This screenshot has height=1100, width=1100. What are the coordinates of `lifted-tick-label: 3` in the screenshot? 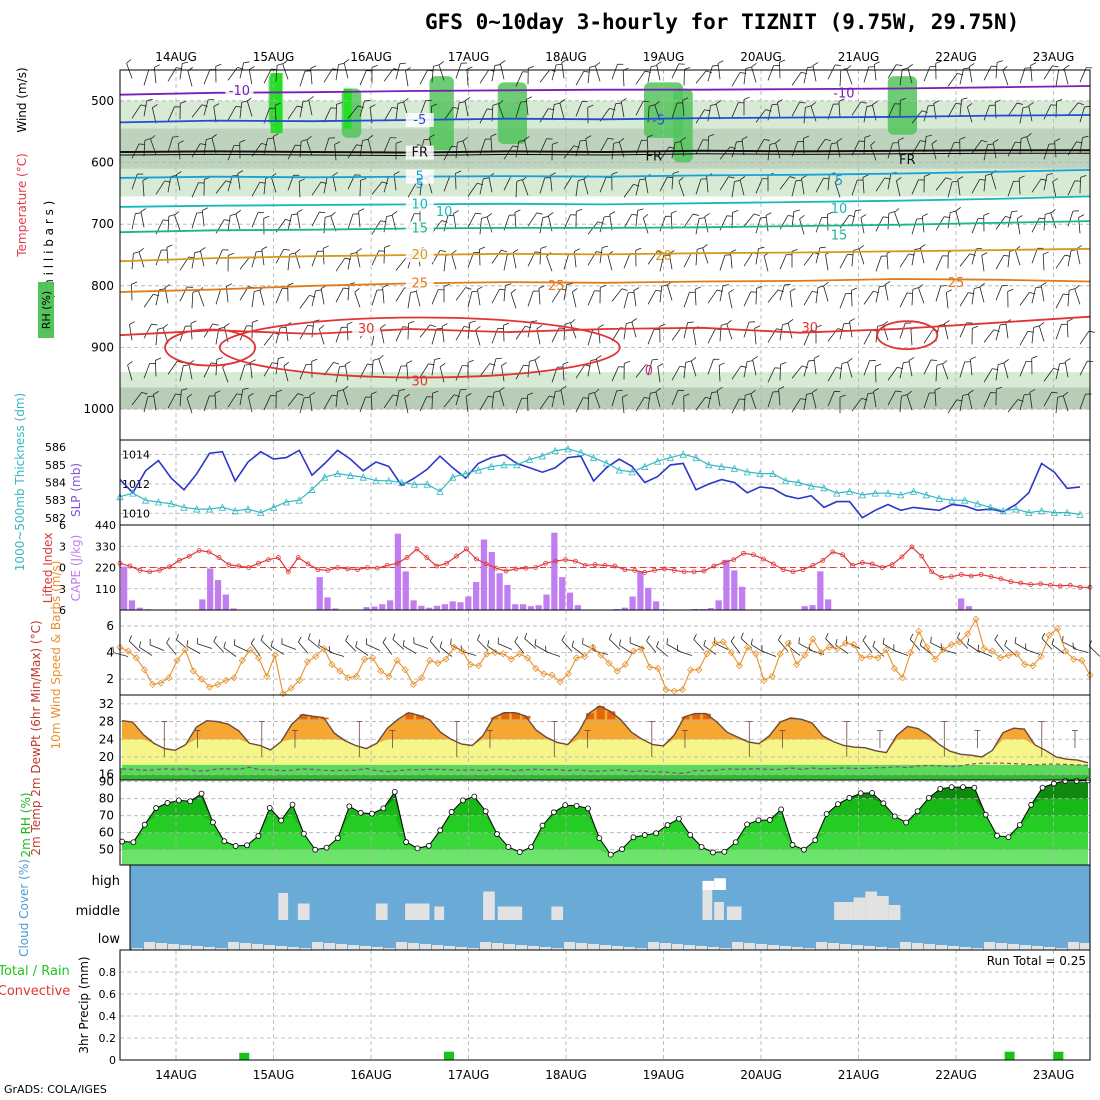 It's located at (62, 589).